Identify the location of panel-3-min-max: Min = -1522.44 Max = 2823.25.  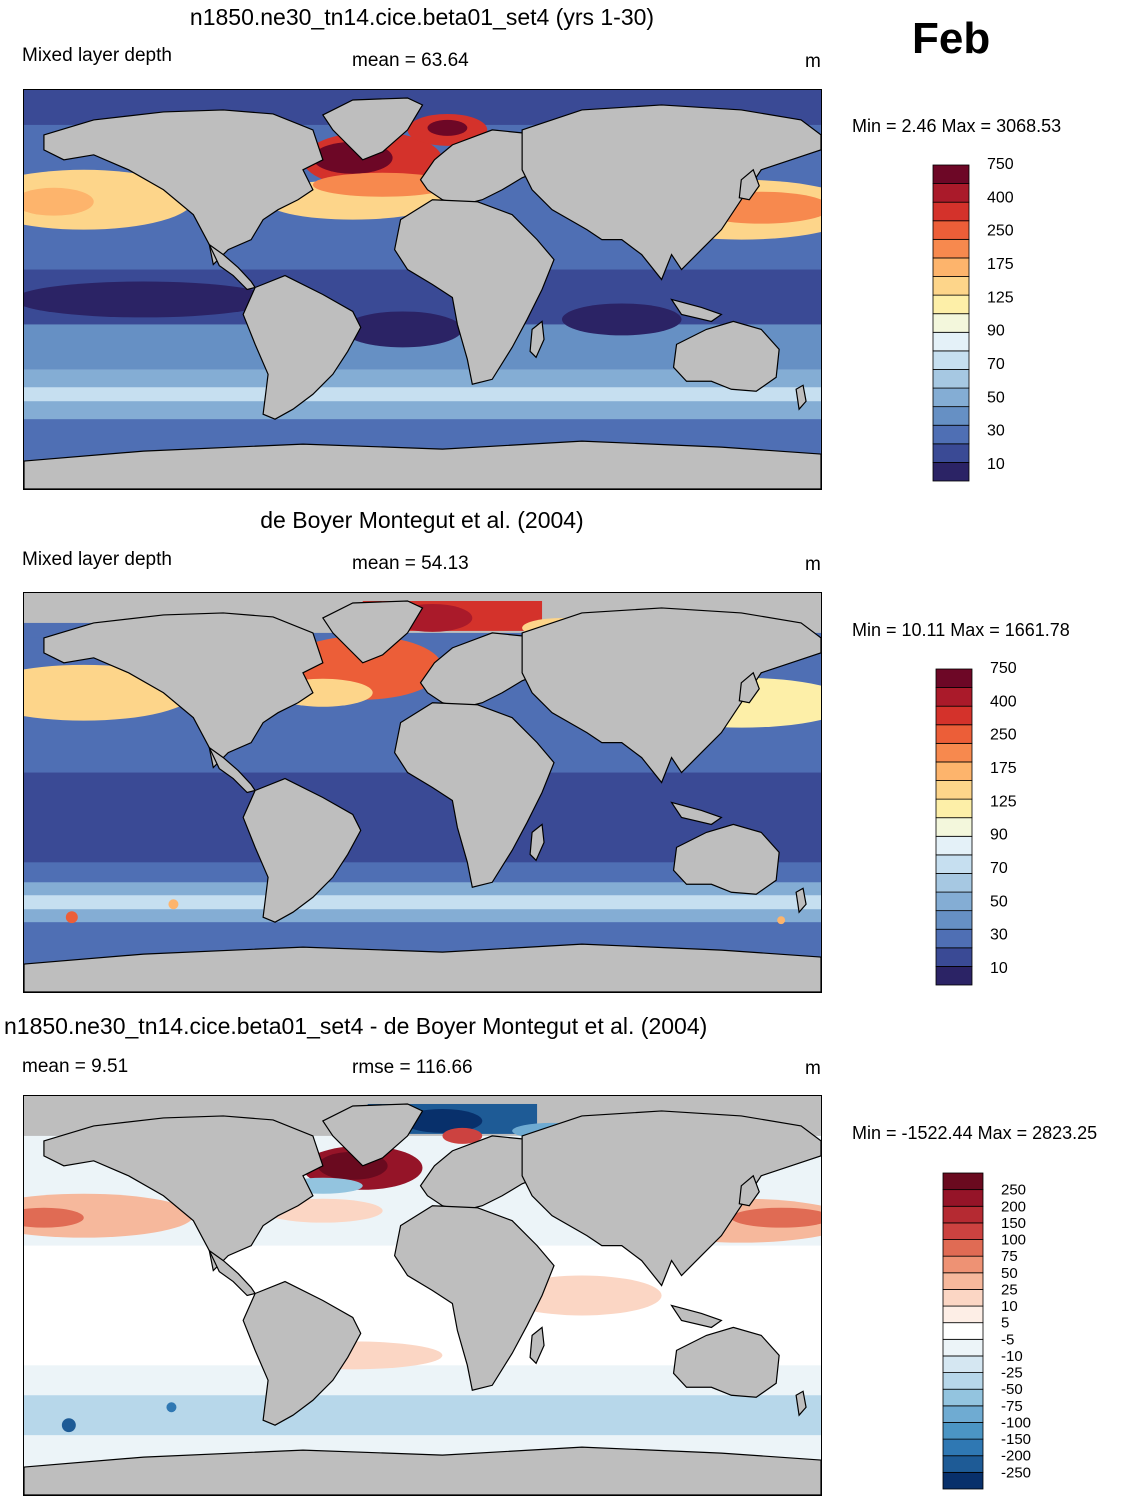
(975, 1133).